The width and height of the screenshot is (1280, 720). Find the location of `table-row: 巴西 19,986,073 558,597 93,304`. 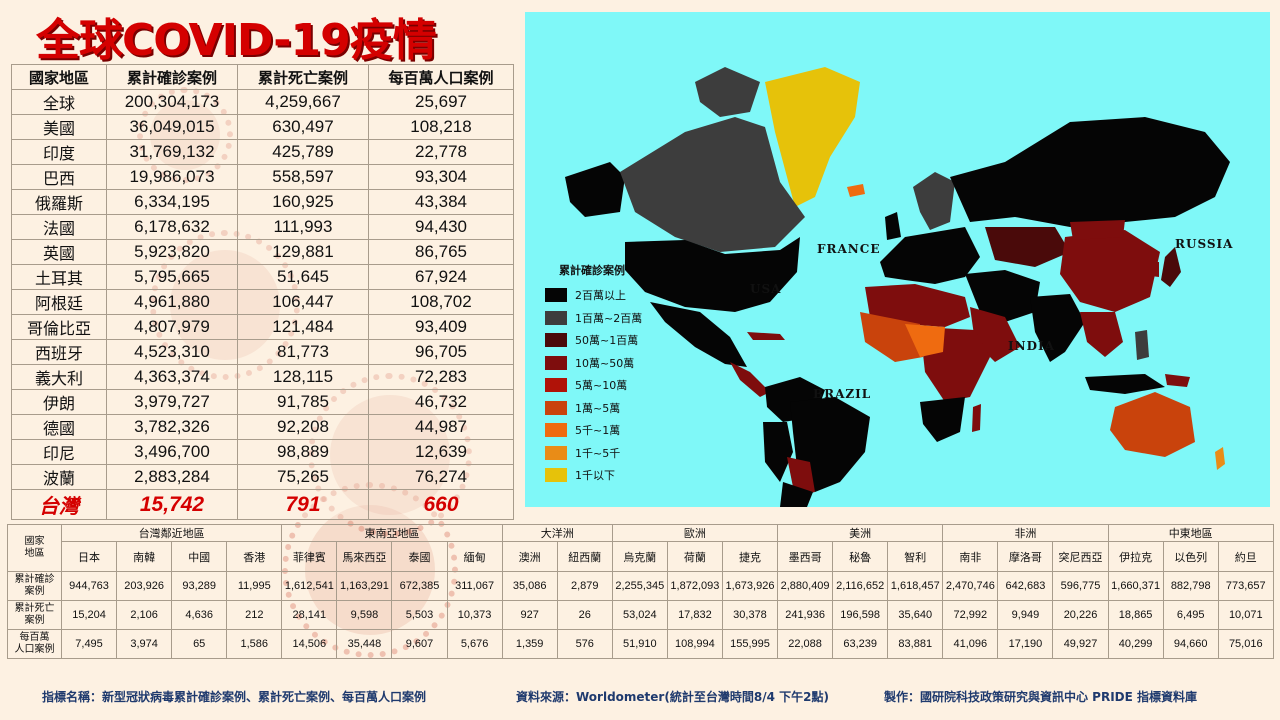

table-row: 巴西 19,986,073 558,597 93,304 is located at coordinates (262, 177).